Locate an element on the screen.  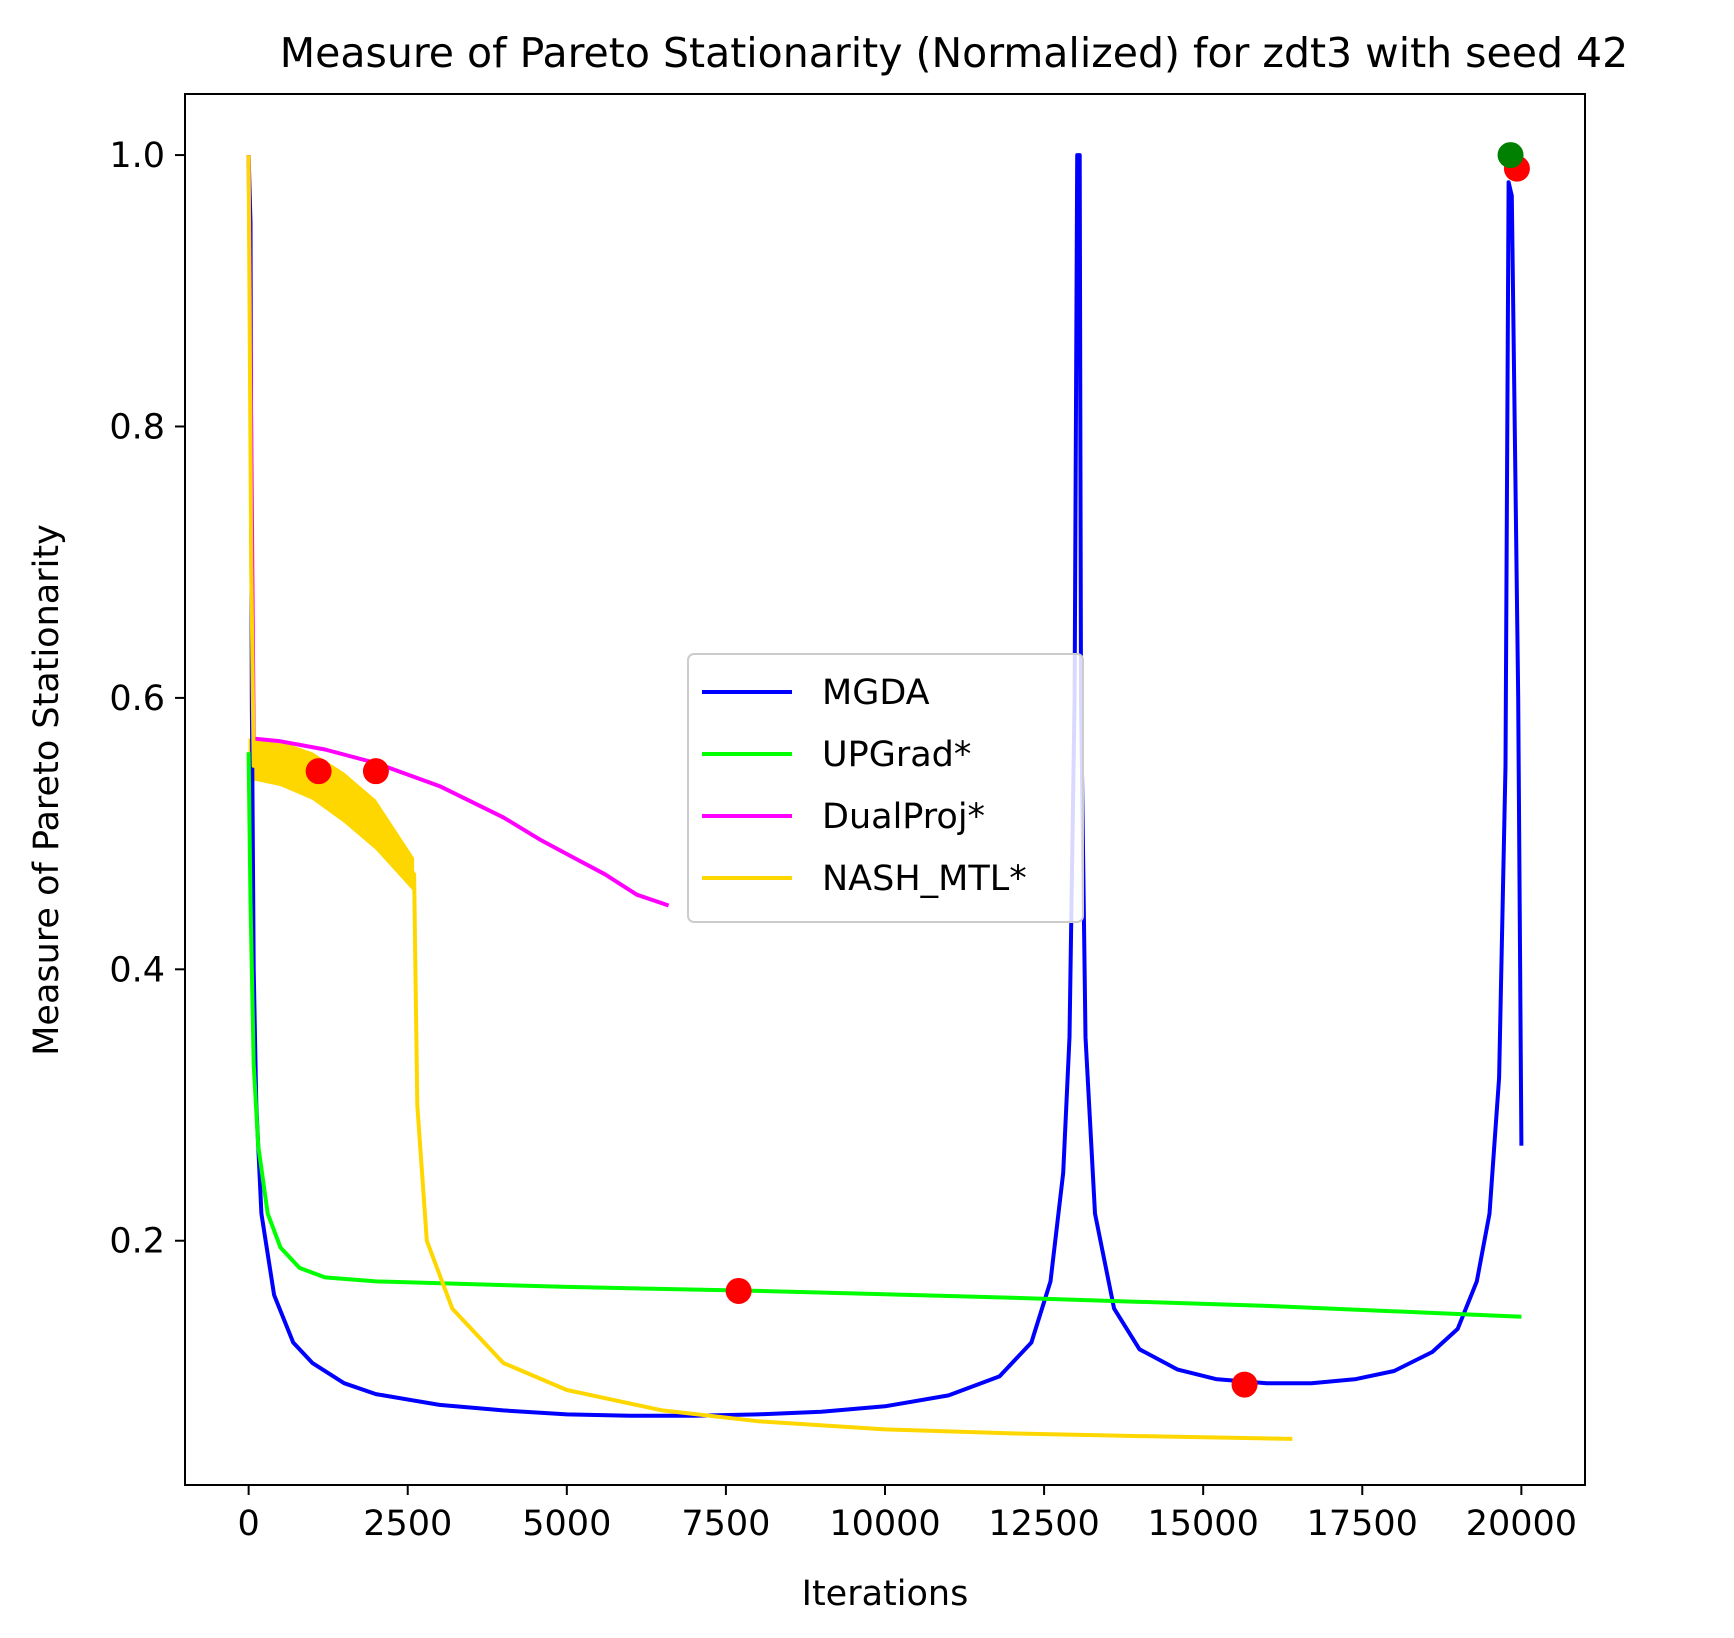
legend-label: NASH_MTL* is located at coordinates (924, 879).